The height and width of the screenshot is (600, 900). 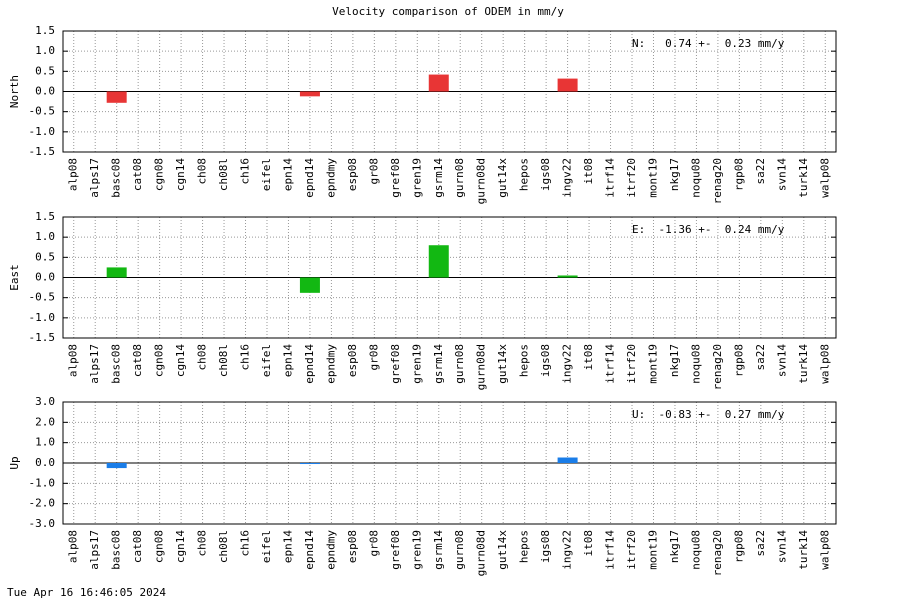 I want to click on chart-title: Velocity comparison of ODEM in mm/y, so click(x=448, y=11).